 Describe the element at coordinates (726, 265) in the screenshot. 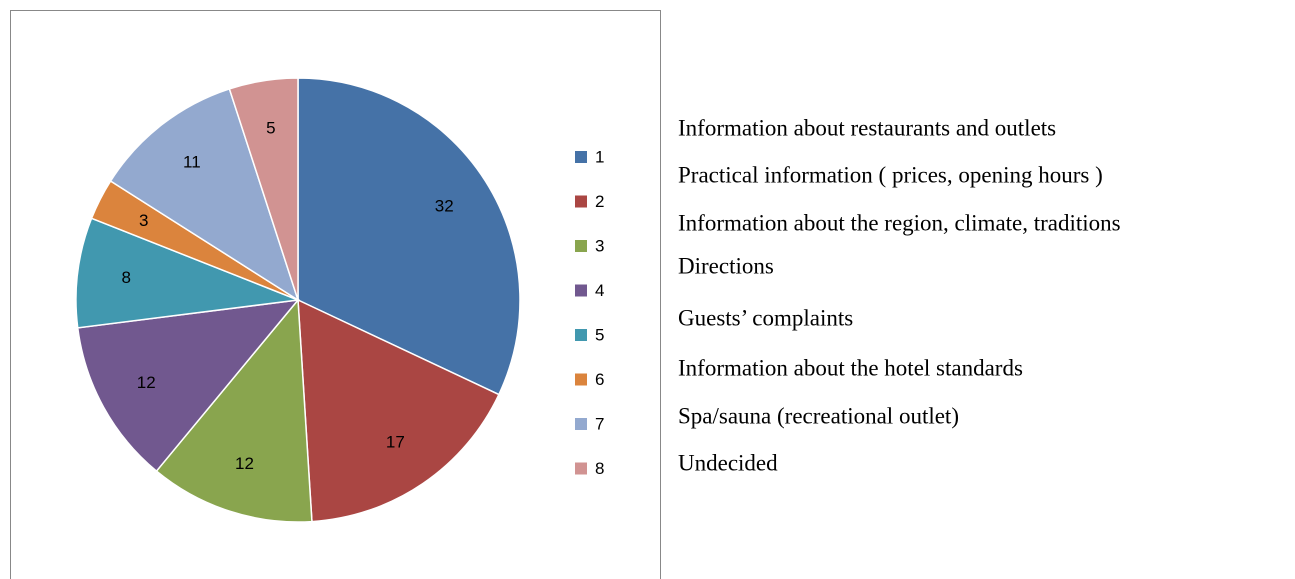

I see `legend-description: Directions` at that location.